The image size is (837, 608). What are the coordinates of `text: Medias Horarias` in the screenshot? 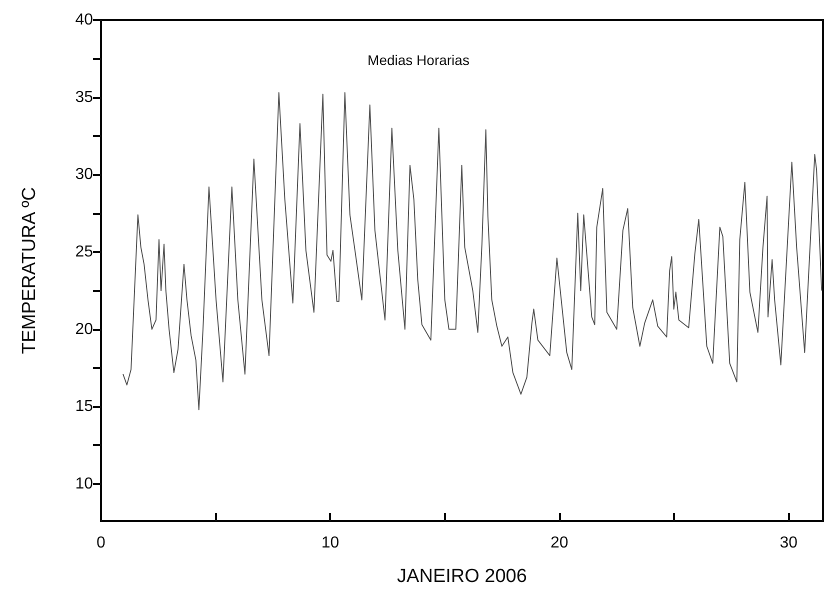 It's located at (419, 60).